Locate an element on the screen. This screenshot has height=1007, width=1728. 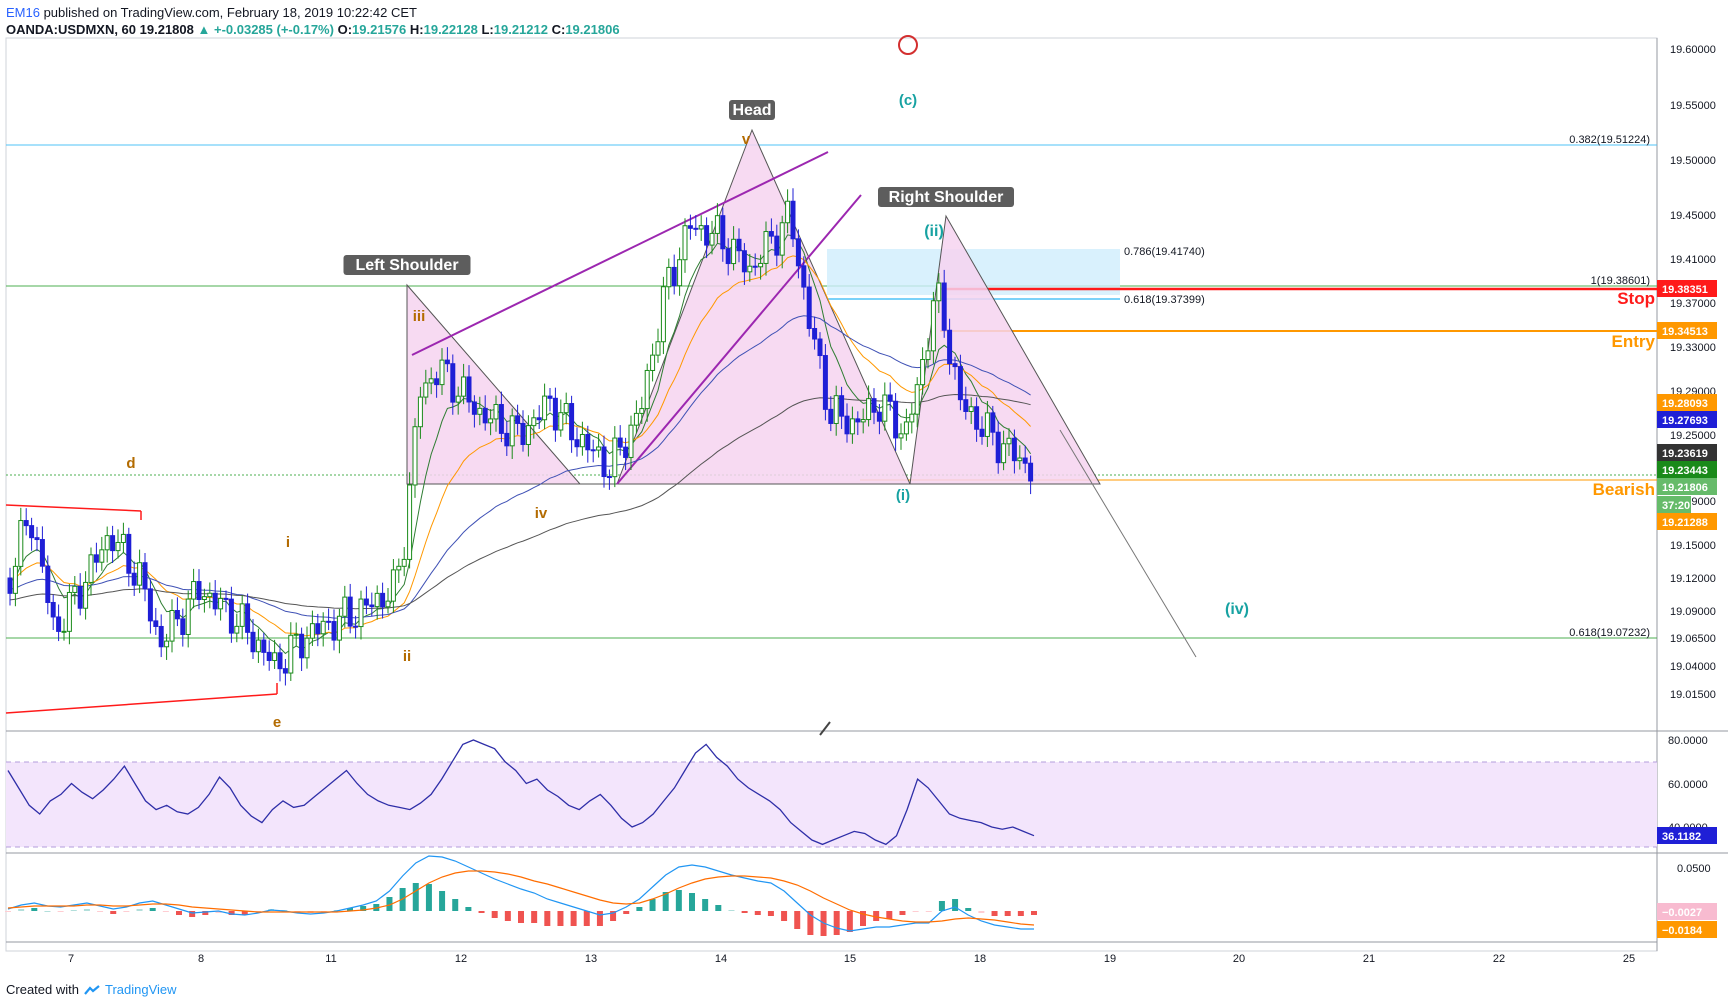
wave-label: e is located at coordinates (277, 722).